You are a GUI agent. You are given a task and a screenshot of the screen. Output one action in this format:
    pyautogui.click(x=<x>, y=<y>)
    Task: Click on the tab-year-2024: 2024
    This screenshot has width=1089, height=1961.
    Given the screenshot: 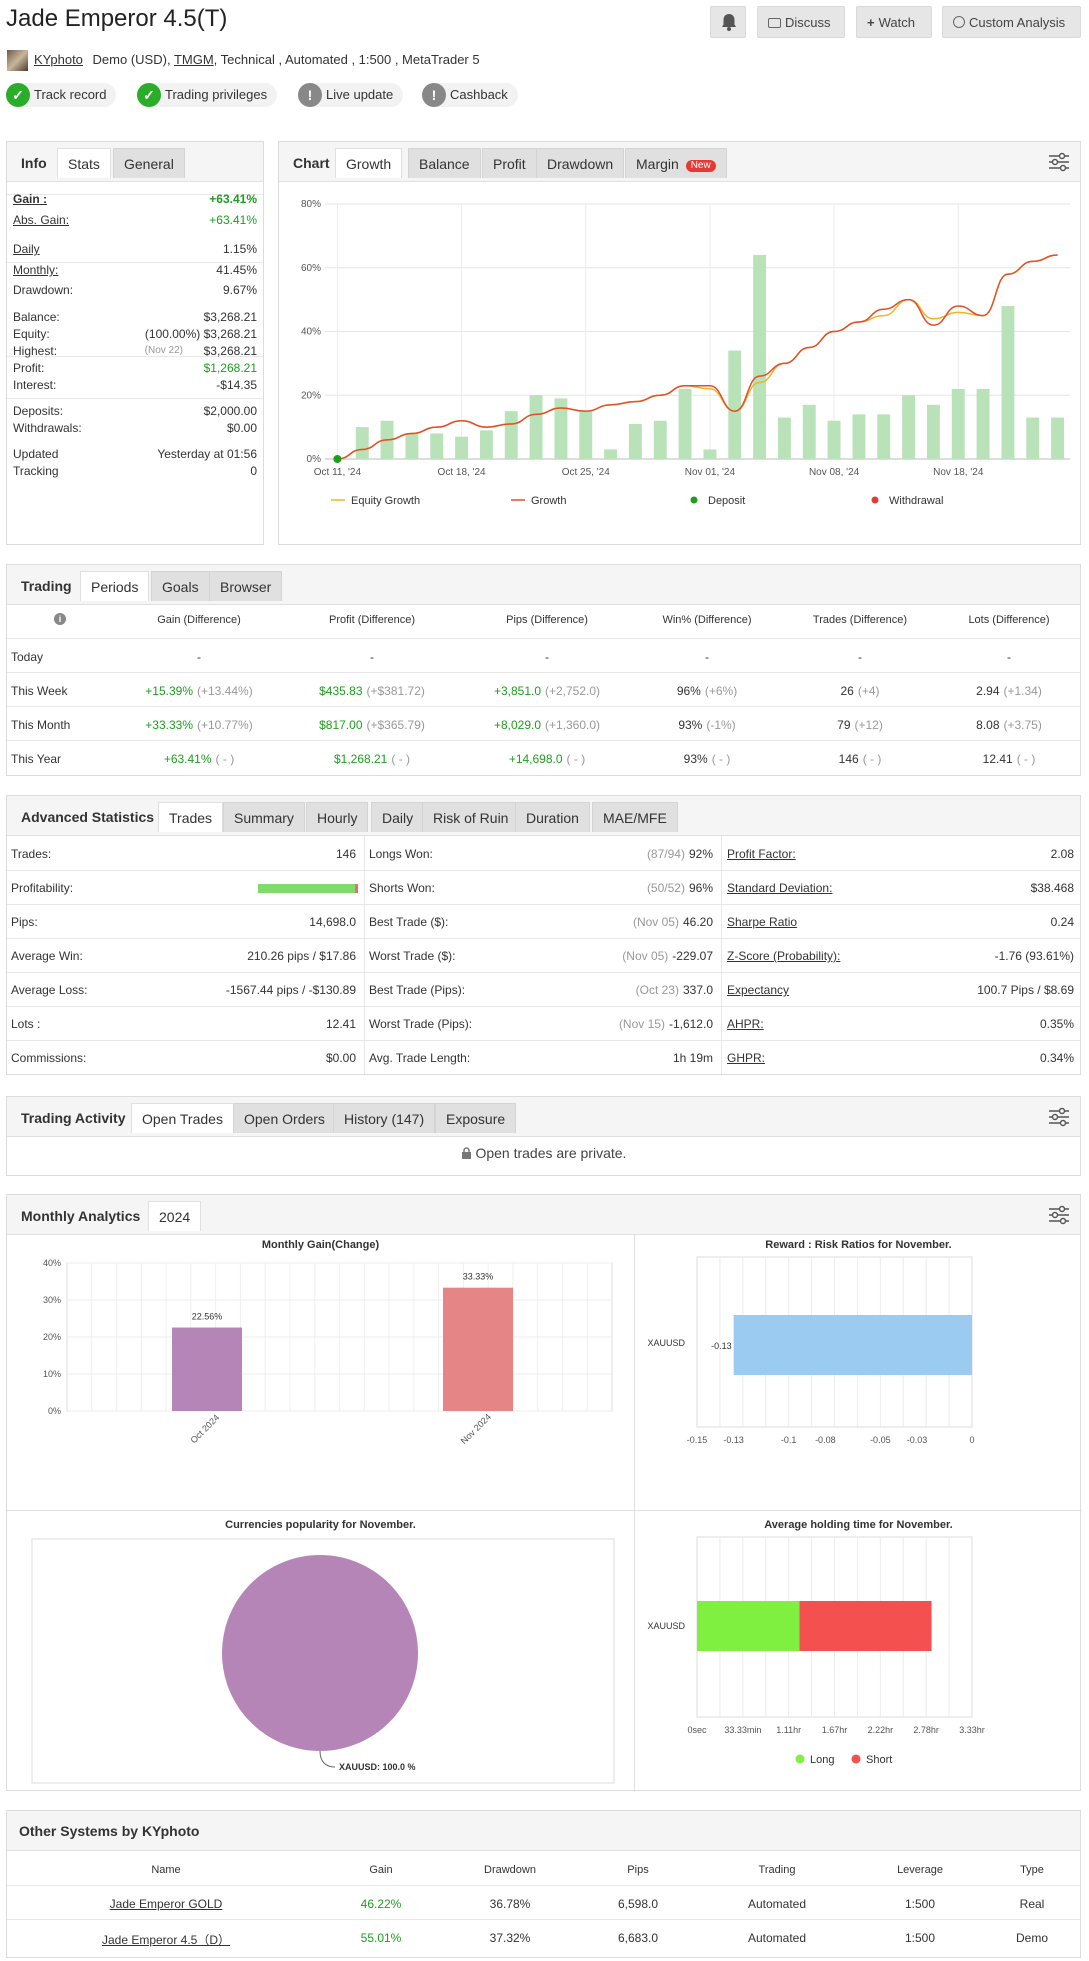 What is the action you would take?
    pyautogui.click(x=175, y=1216)
    